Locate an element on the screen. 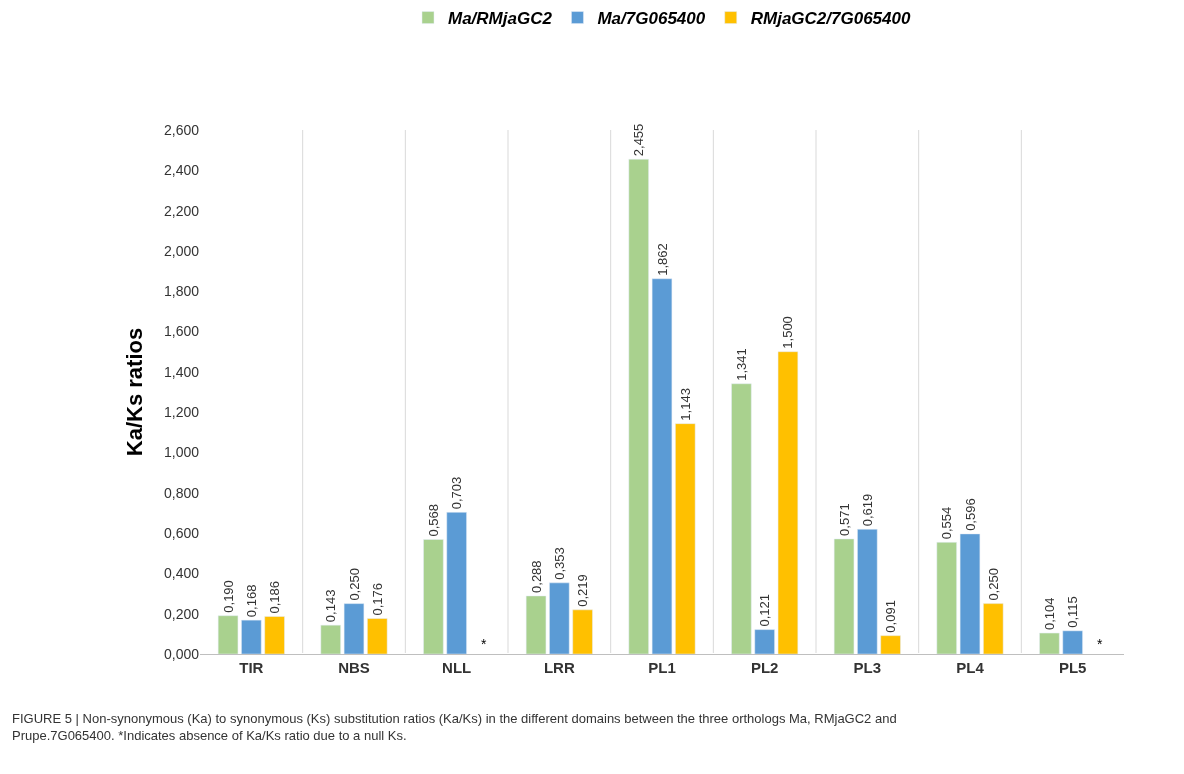 The image size is (1184, 774). data-label: 0,143 is located at coordinates (331, 606).